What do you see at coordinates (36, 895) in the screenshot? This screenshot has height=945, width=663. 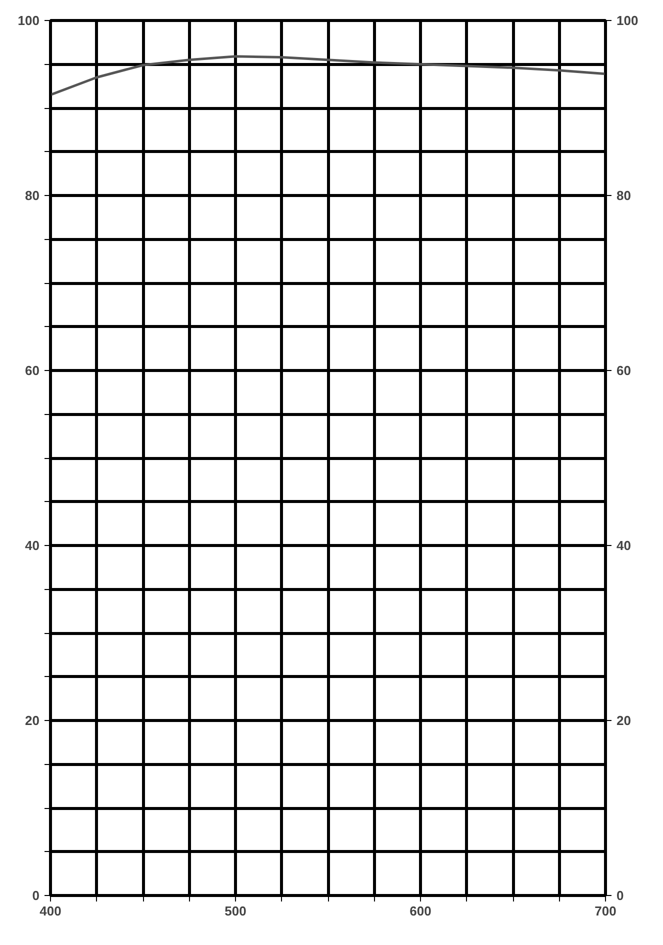 I see `y-tick-label: 0` at bounding box center [36, 895].